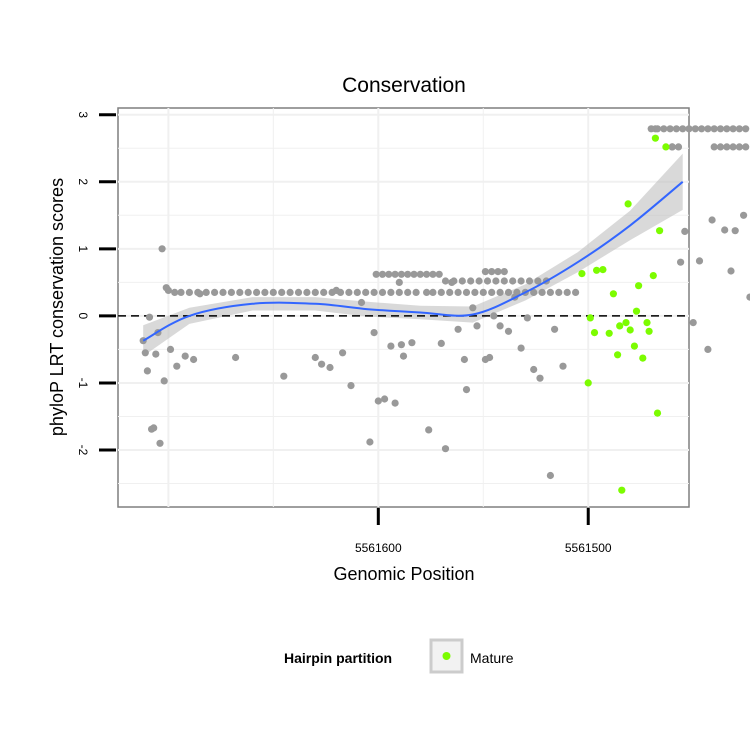 This screenshot has height=750, width=750. Describe the element at coordinates (83, 248) in the screenshot. I see `y-tick-label: 1` at that location.